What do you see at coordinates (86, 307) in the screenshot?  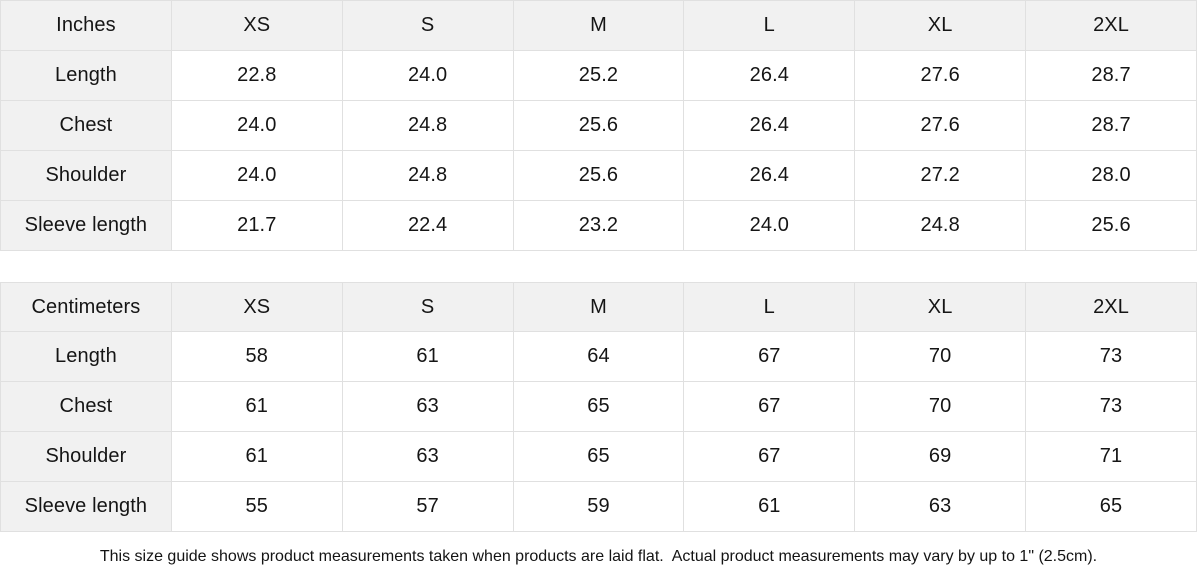 I see `unit-header: Centimeters` at bounding box center [86, 307].